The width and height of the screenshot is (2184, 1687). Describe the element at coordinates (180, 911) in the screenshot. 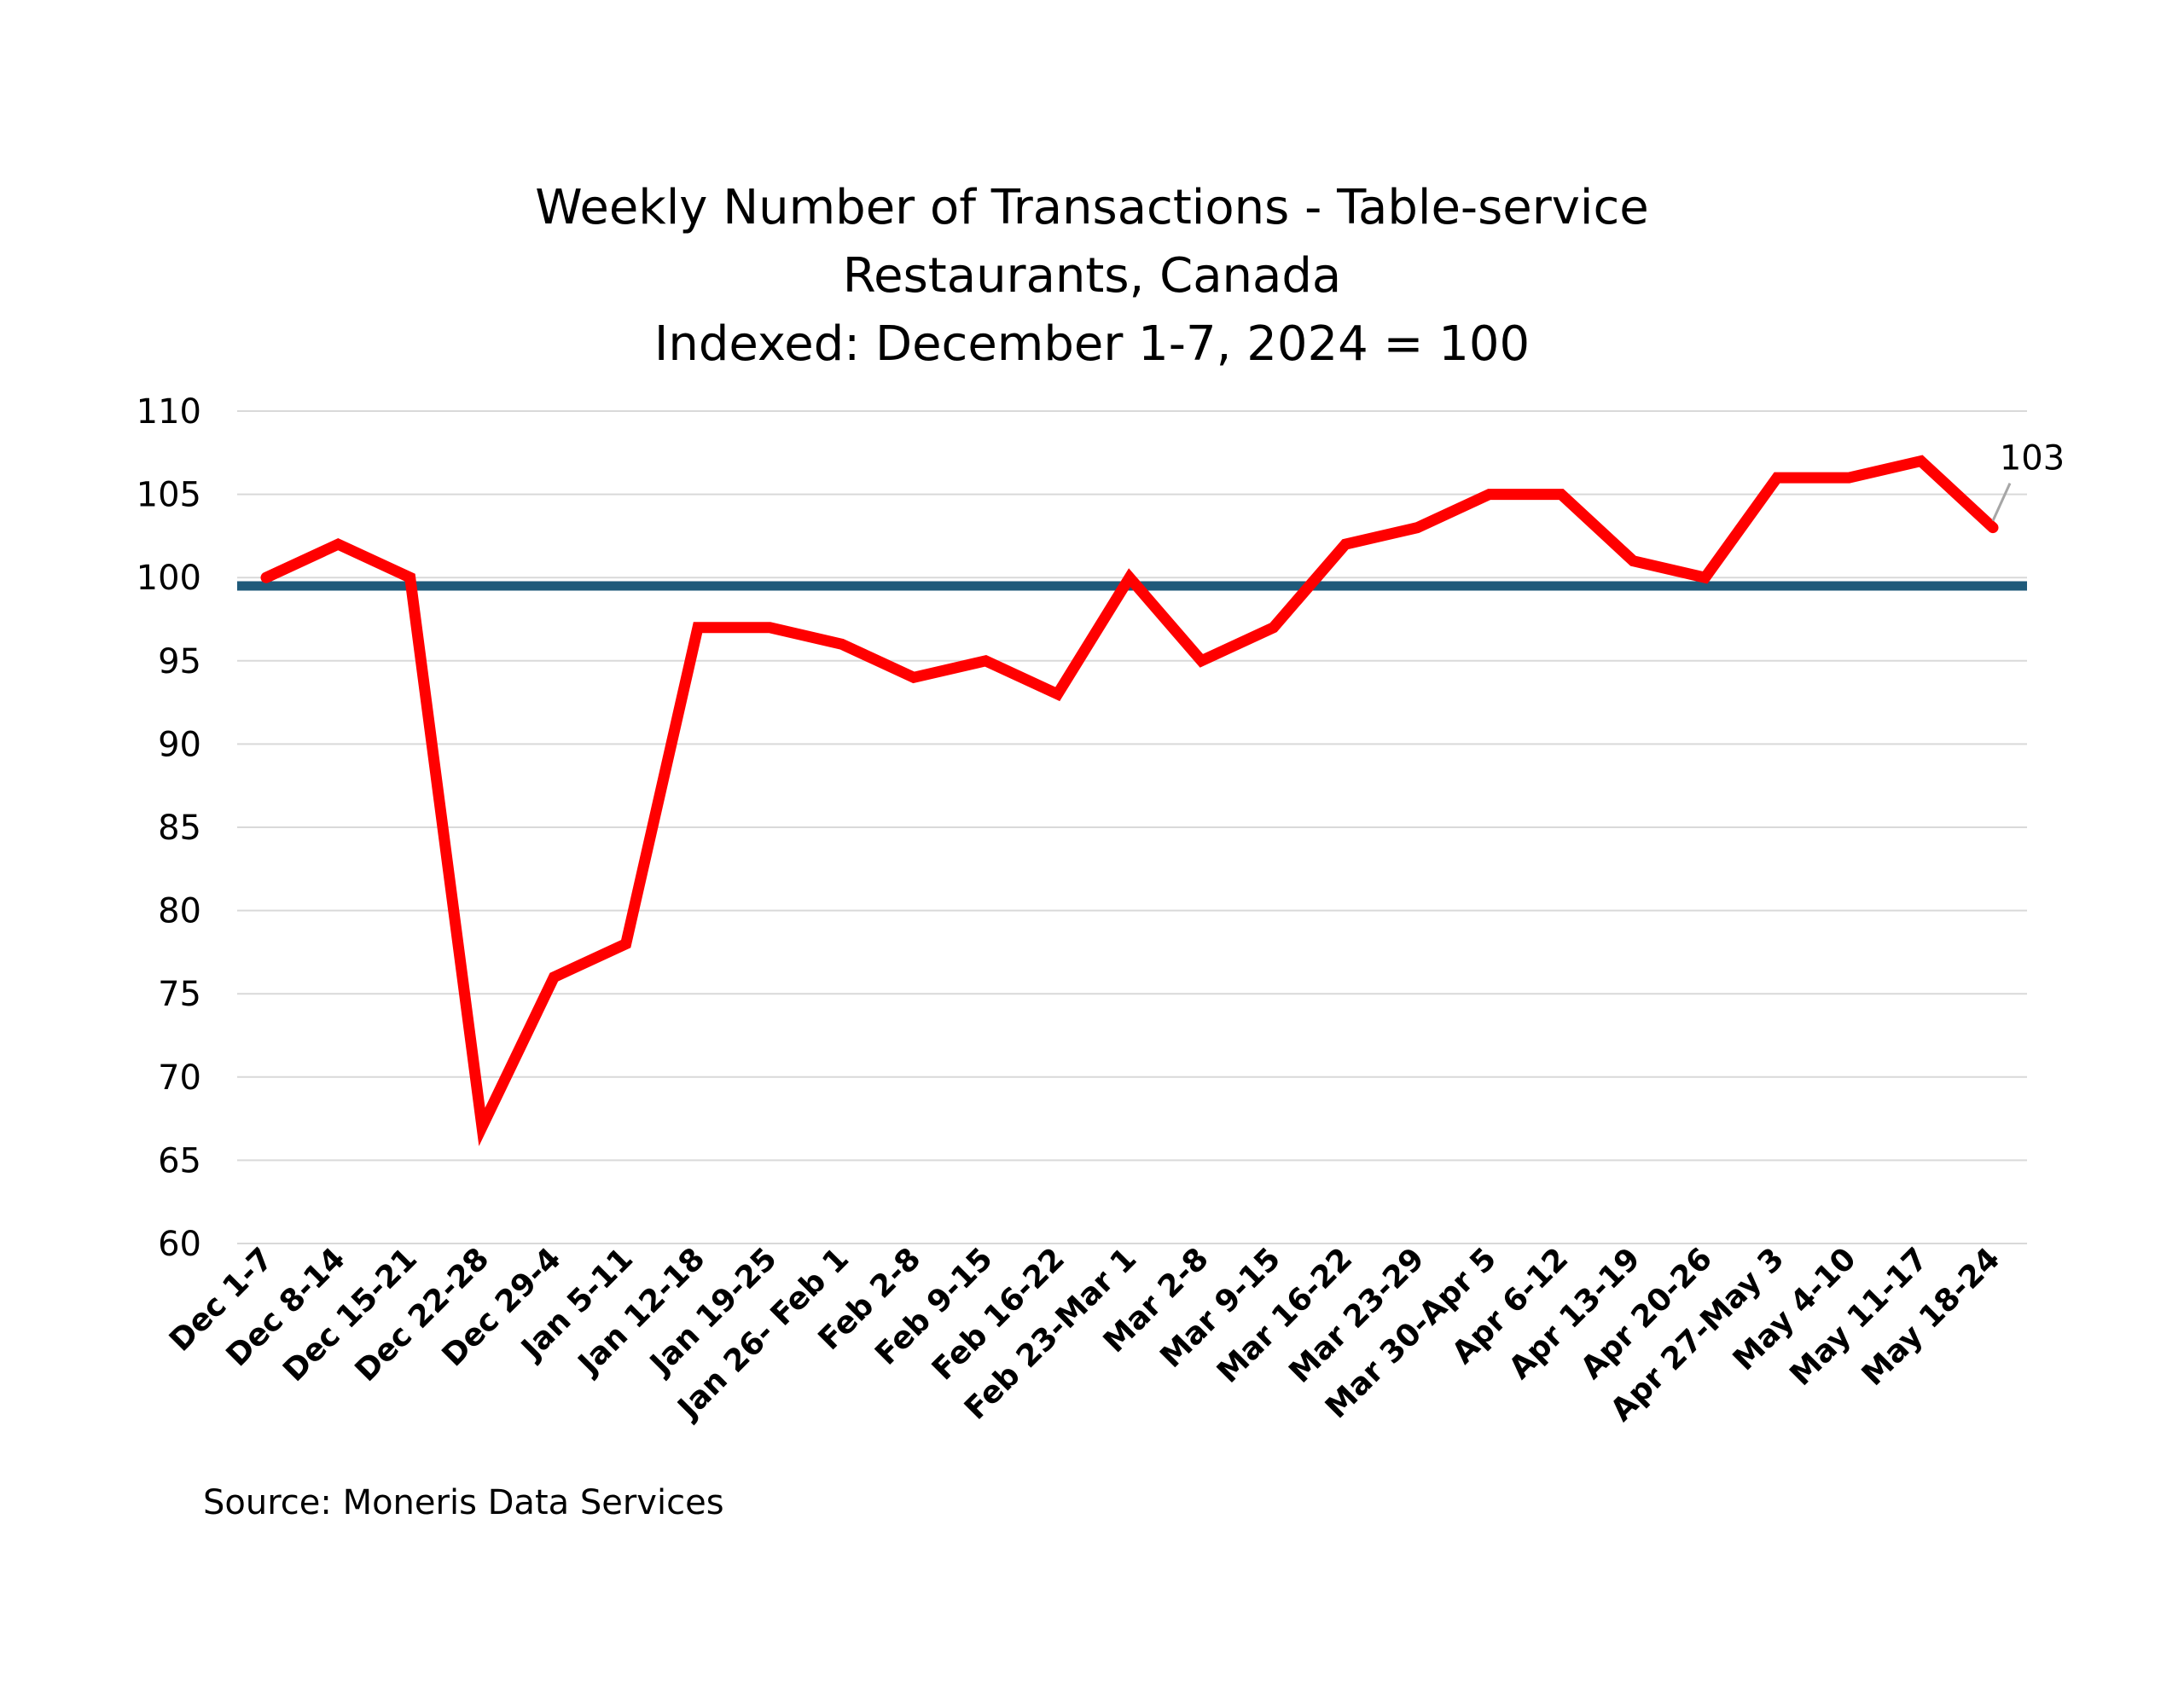

I see `y-tick-label: 80` at that location.